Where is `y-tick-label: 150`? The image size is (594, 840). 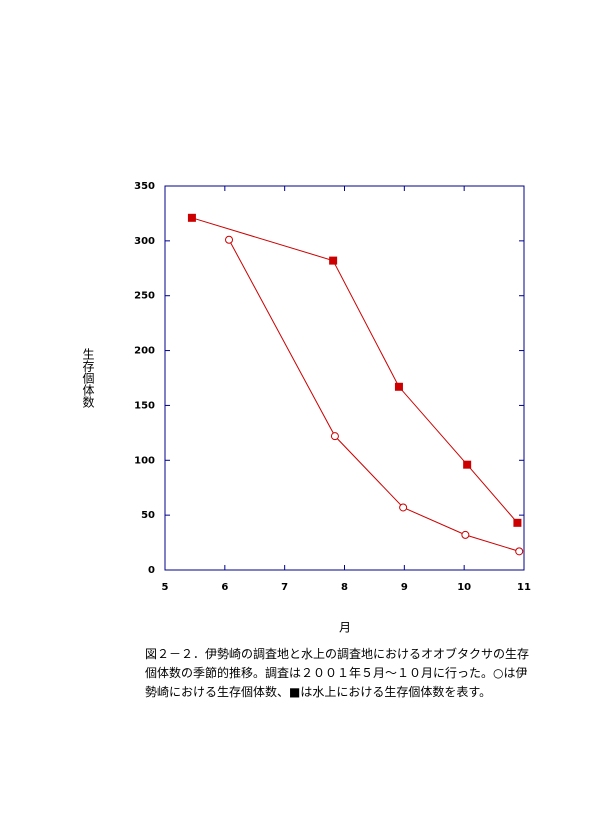
y-tick-label: 150 is located at coordinates (144, 405).